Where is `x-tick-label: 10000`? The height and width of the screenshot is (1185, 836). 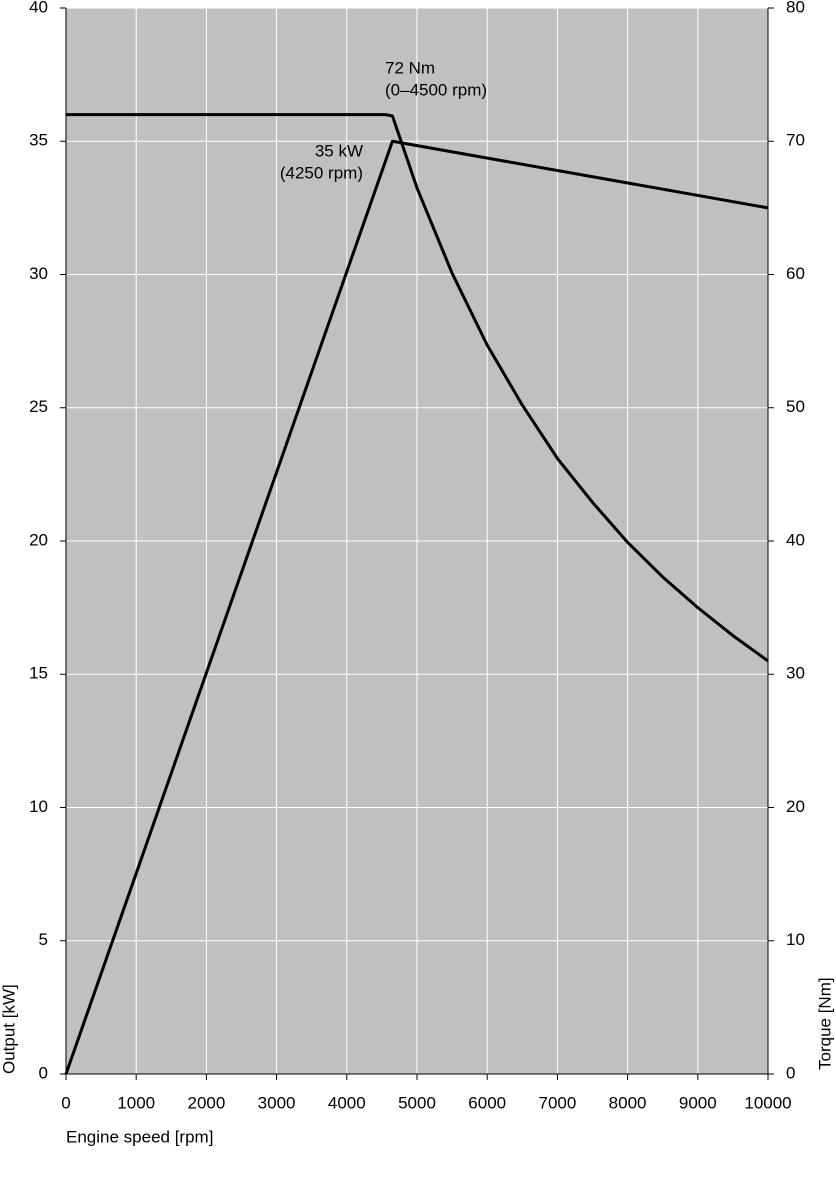 x-tick-label: 10000 is located at coordinates (767, 1102).